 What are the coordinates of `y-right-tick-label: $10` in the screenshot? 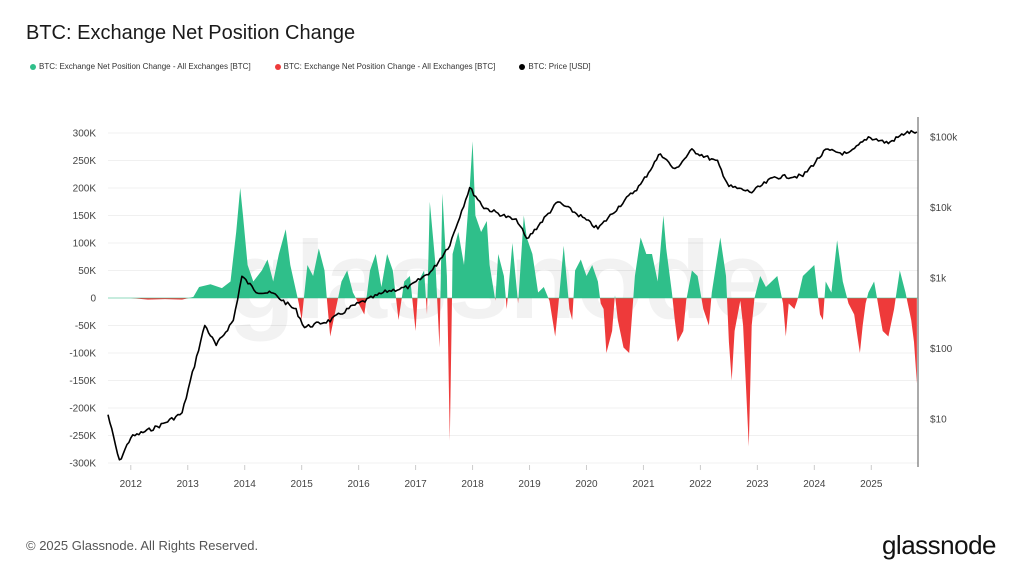 It's located at (938, 420).